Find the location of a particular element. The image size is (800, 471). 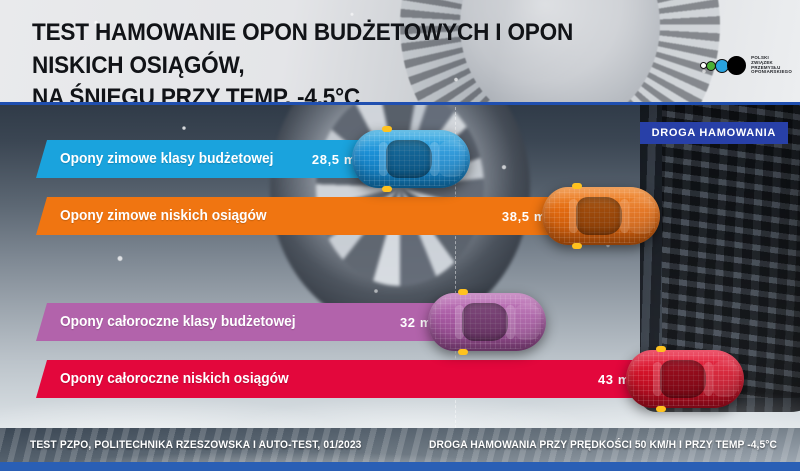

bar-value: 28,5 m is located at coordinates (333, 159).